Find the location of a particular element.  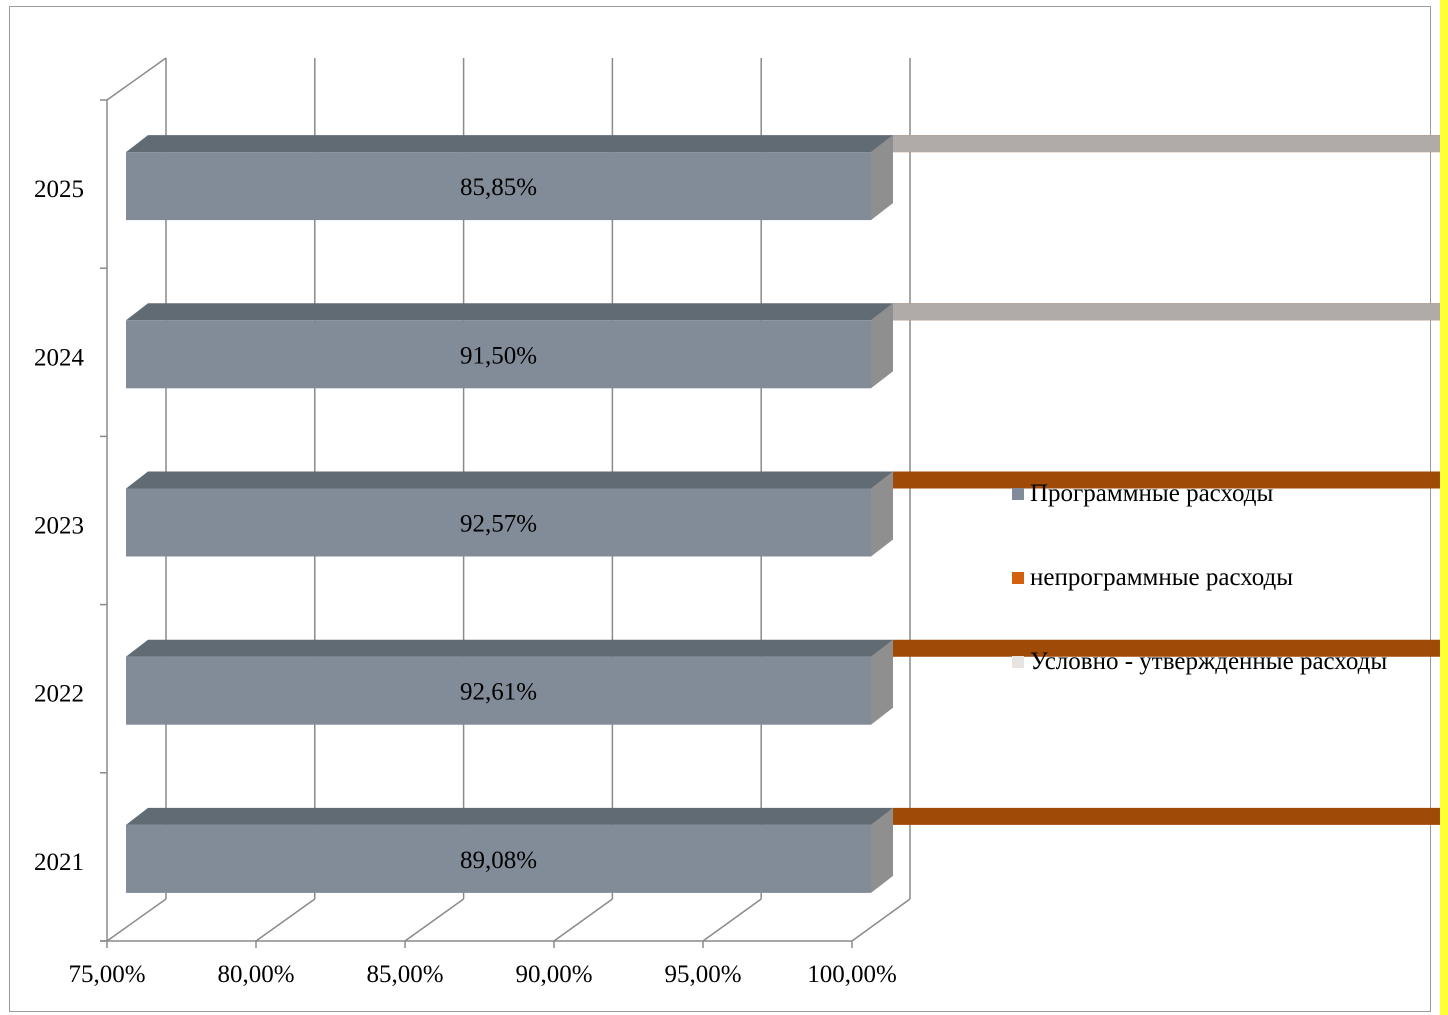

data-label: 91,50% is located at coordinates (498, 355).